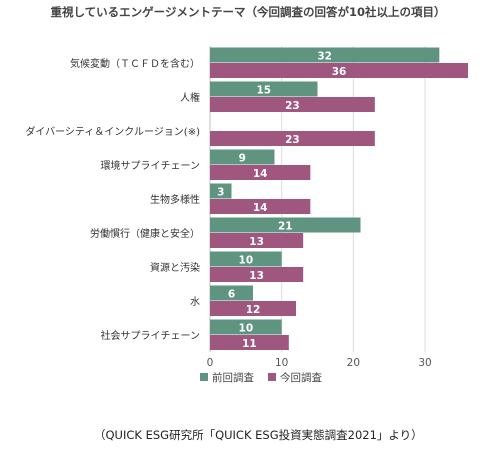 The image size is (496, 461). What do you see at coordinates (145, 233) in the screenshot?
I see `category-label: 労働慣行（健康と安全）` at bounding box center [145, 233].